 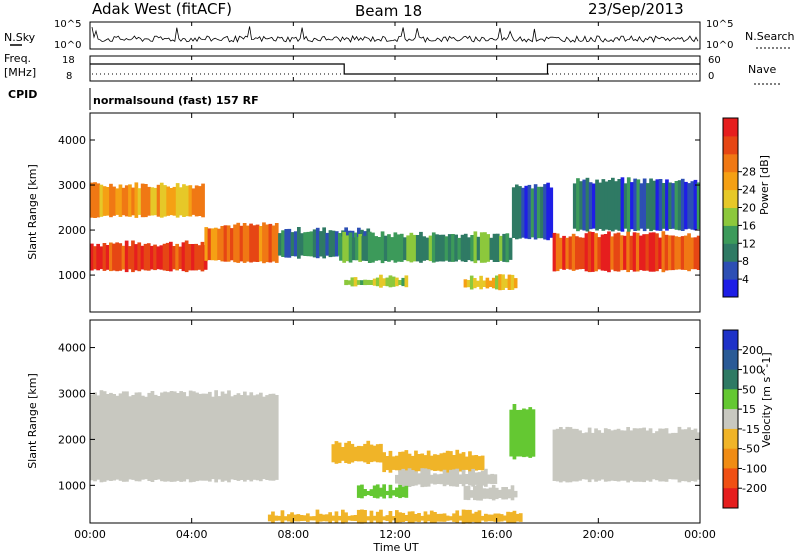 I want to click on colorbar-tick-label: 4, so click(x=745, y=279).